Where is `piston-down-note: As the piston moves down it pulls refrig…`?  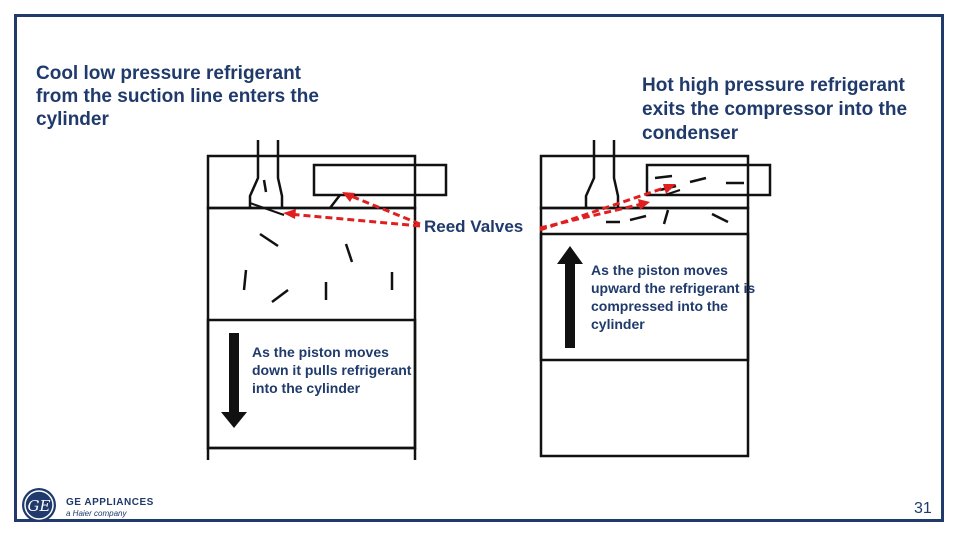
piston-down-note: As the piston moves down it pulls refrig… is located at coordinates (332, 370).